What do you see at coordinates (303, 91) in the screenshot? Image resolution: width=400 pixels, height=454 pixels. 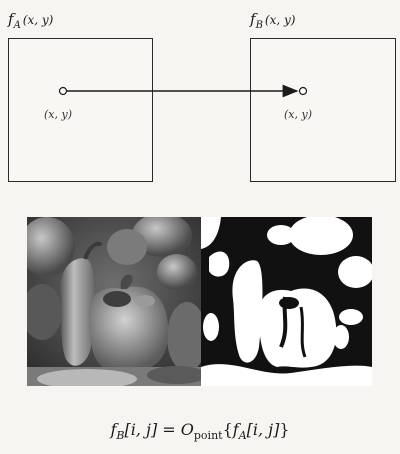 I see `point-b-marker` at bounding box center [303, 91].